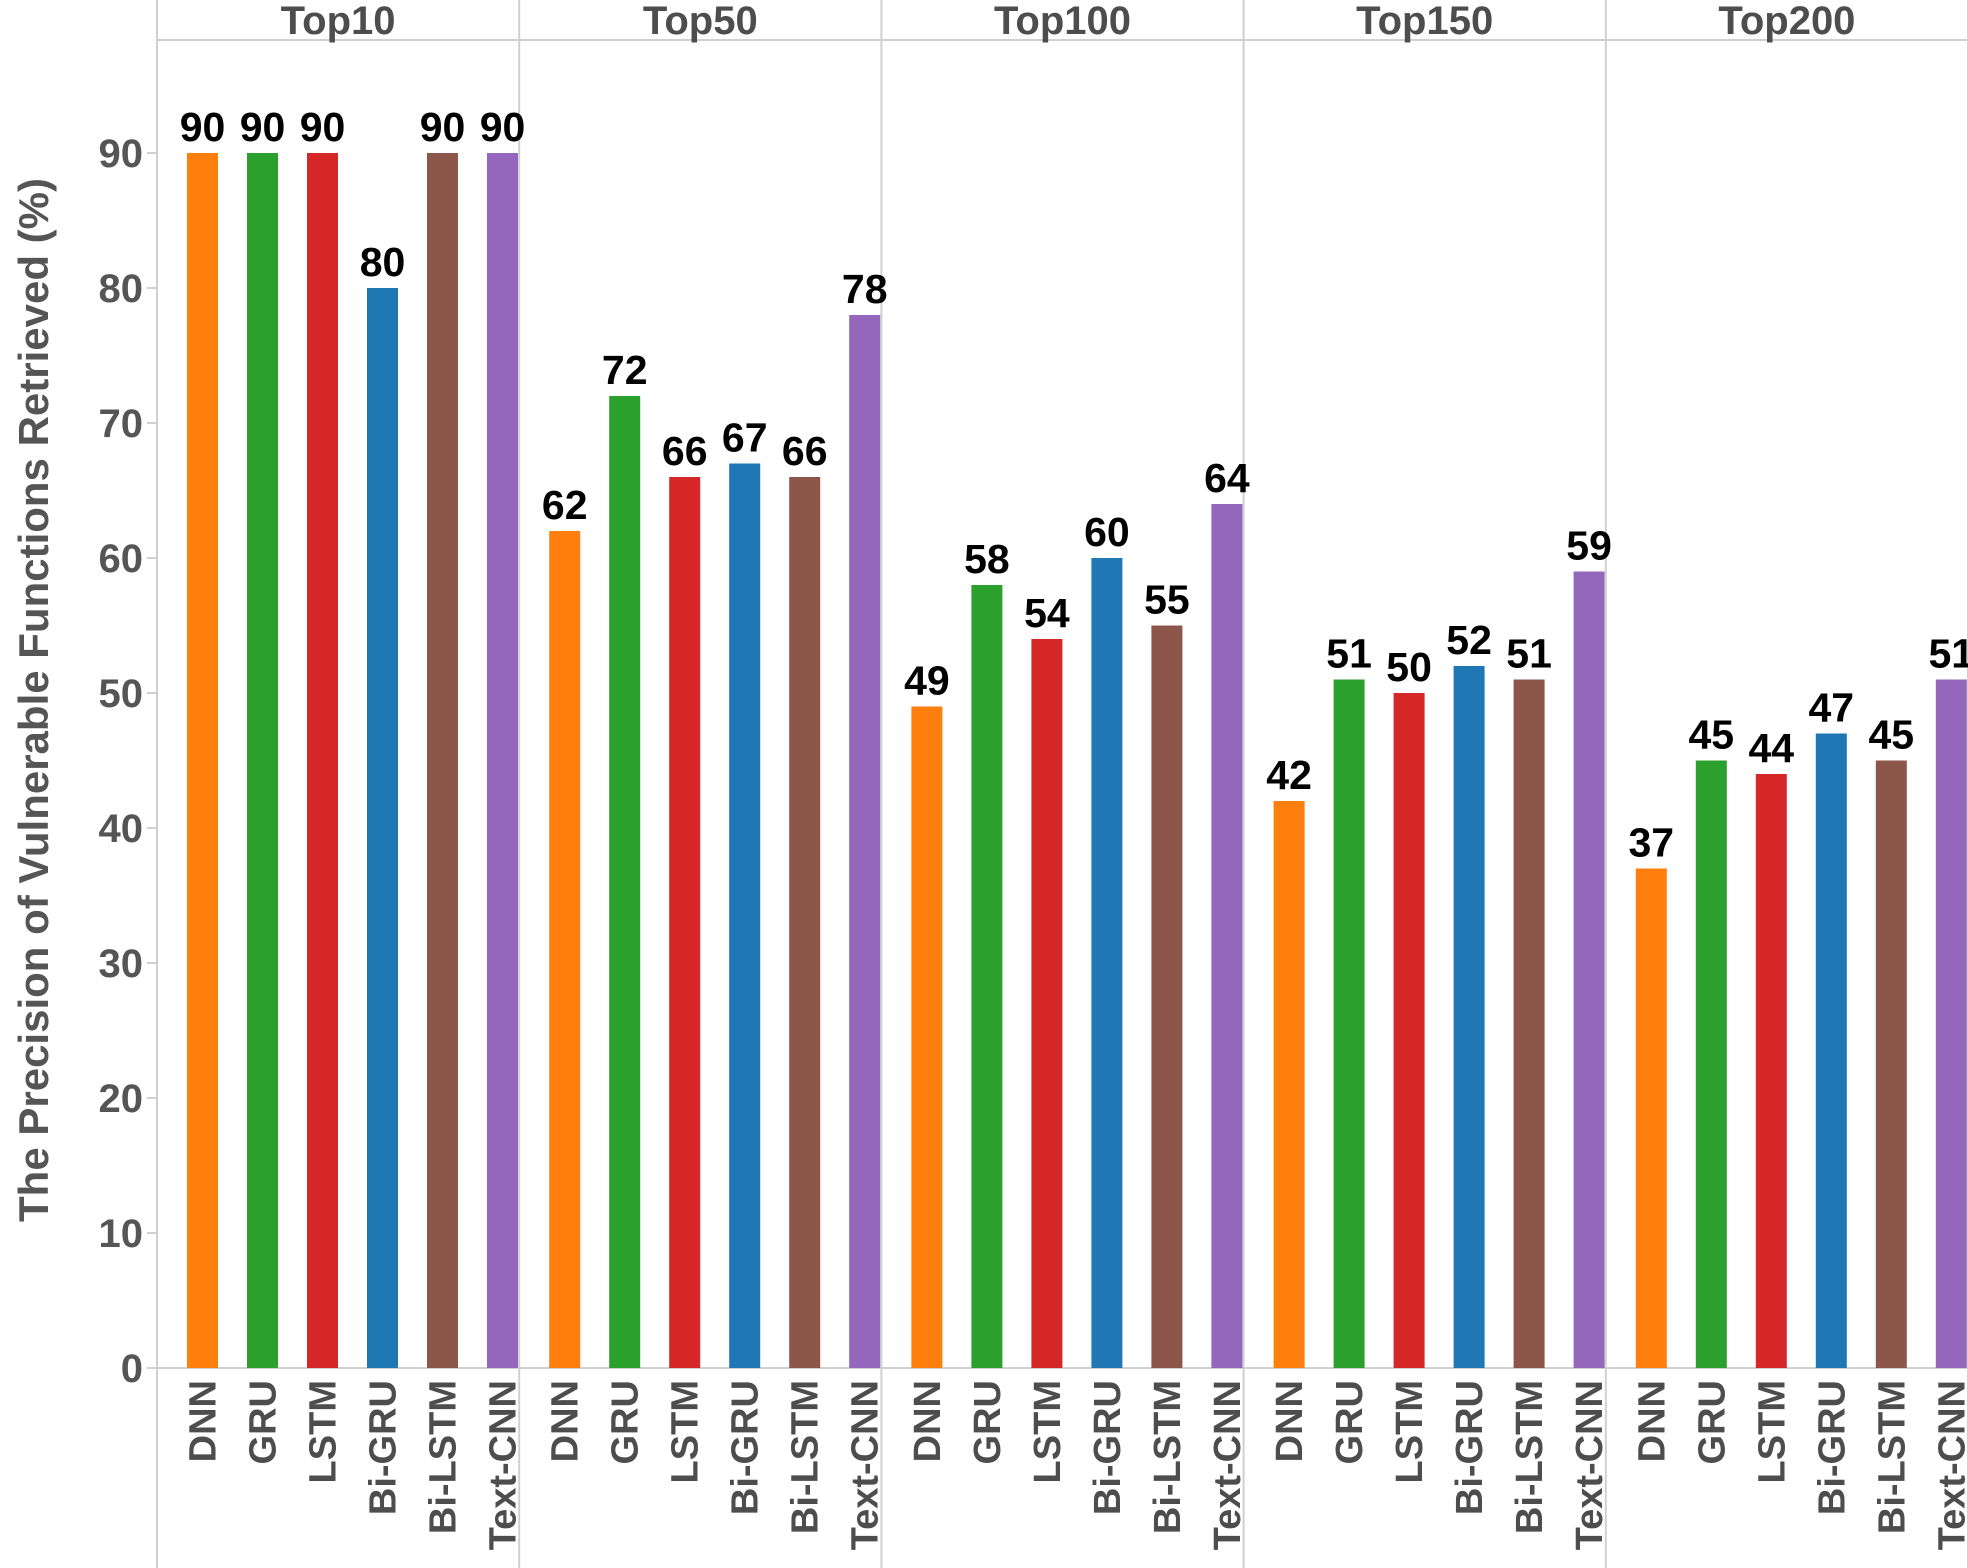 The width and height of the screenshot is (1968, 1568). Describe the element at coordinates (625, 882) in the screenshot. I see `bar-top50-gru` at that location.